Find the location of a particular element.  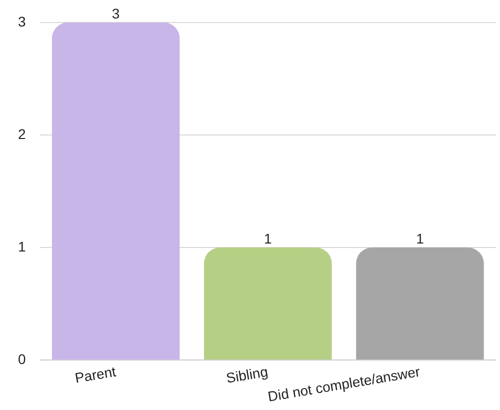

x-tick-label: Sibling is located at coordinates (247, 374).